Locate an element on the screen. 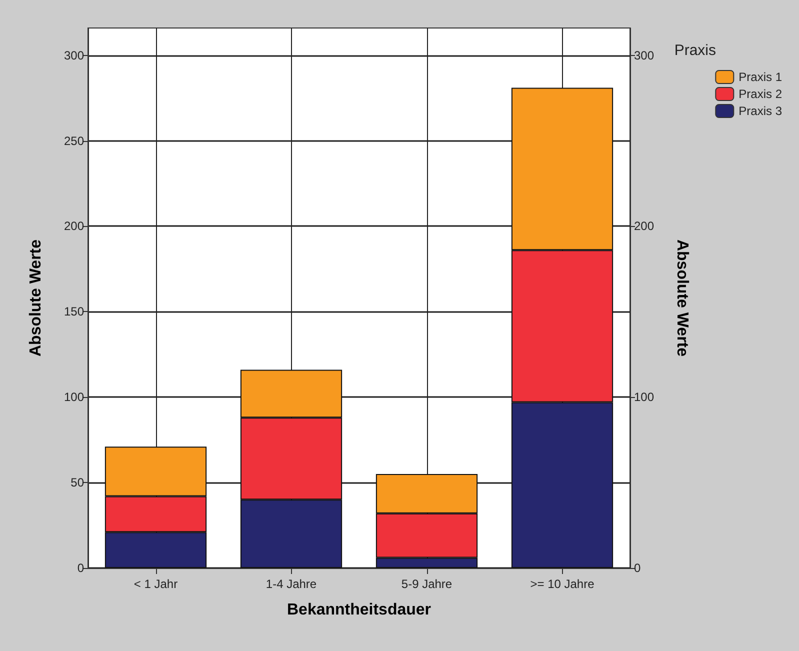 This screenshot has width=799, height=651. y-tick-label: 200 is located at coordinates (74, 226).